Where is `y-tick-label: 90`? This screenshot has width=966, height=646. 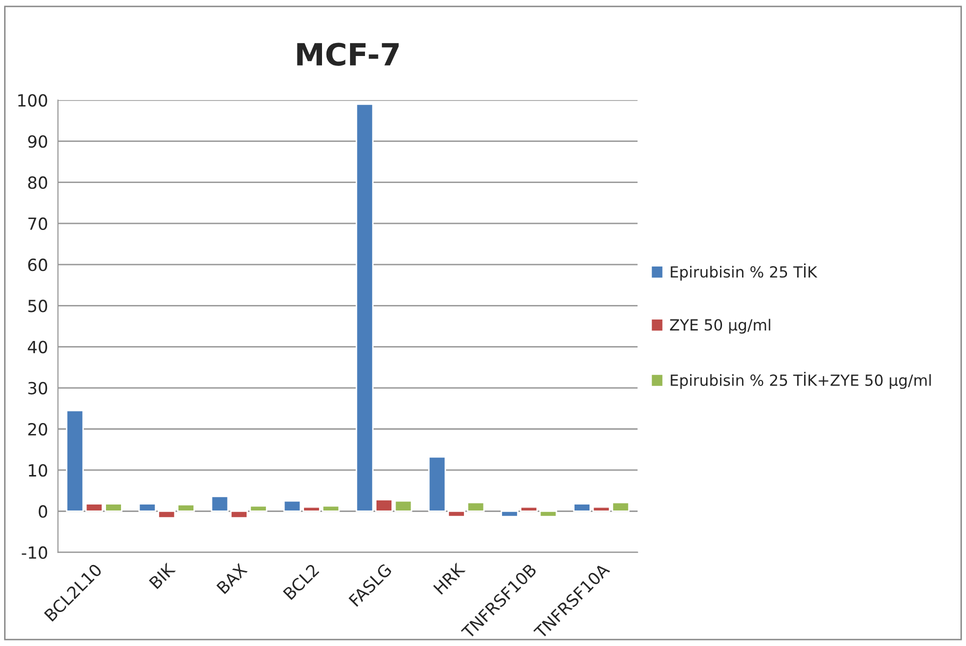
y-tick-label: 90 is located at coordinates (38, 141).